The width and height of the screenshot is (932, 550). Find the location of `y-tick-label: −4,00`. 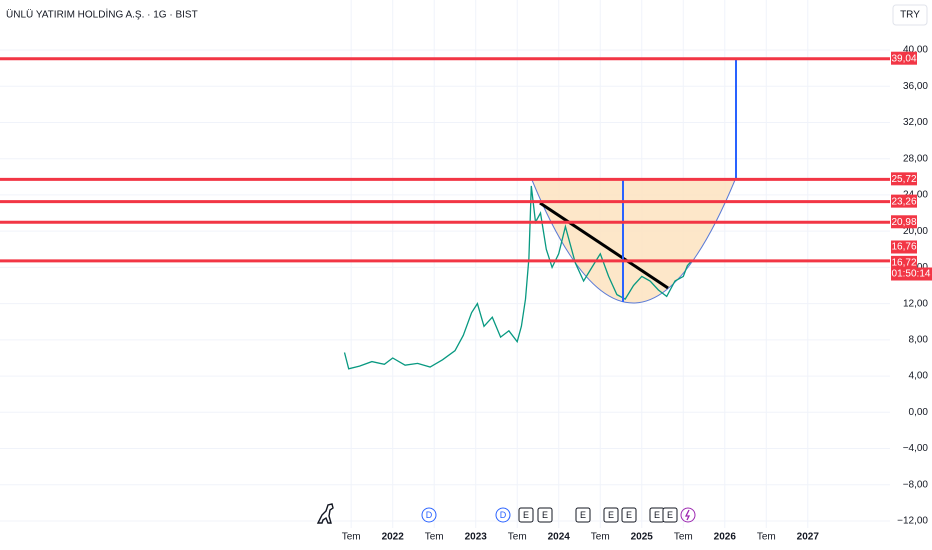

y-tick-label: −4,00 is located at coordinates (916, 448).